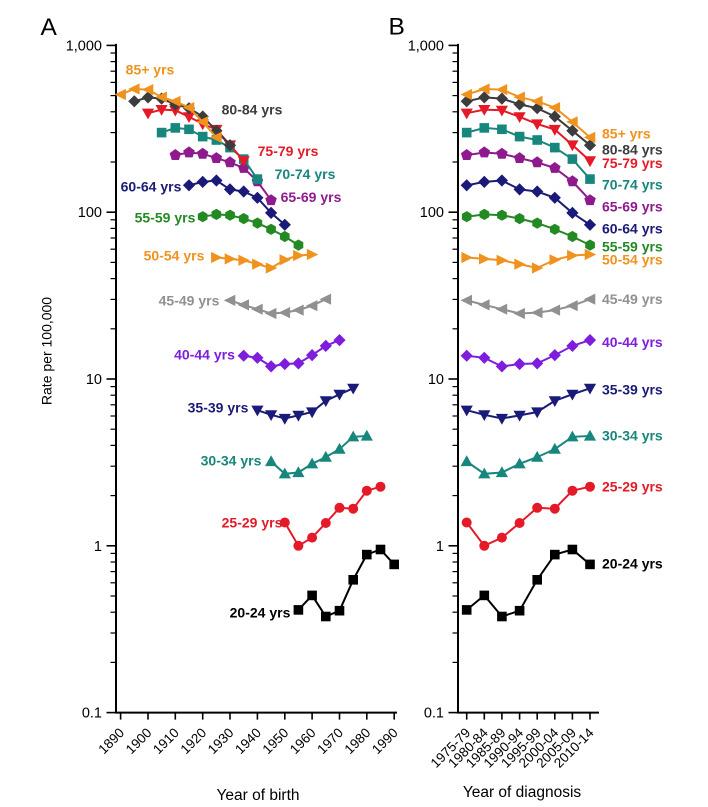 The height and width of the screenshot is (807, 708). Describe the element at coordinates (522, 792) in the screenshot. I see `svg-text: Year of diagnosis` at that location.